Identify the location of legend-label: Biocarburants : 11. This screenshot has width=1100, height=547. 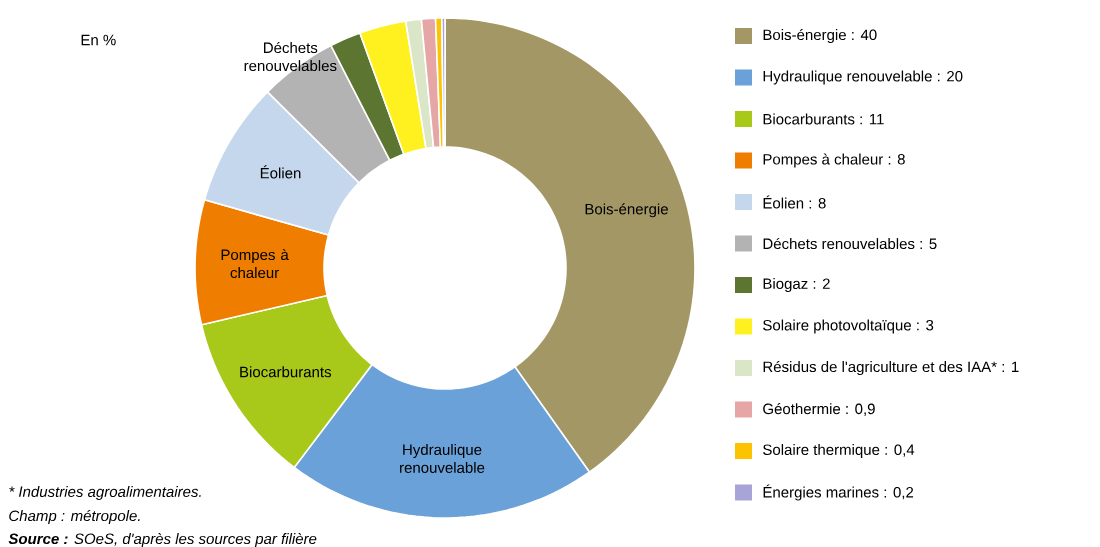
(823, 119).